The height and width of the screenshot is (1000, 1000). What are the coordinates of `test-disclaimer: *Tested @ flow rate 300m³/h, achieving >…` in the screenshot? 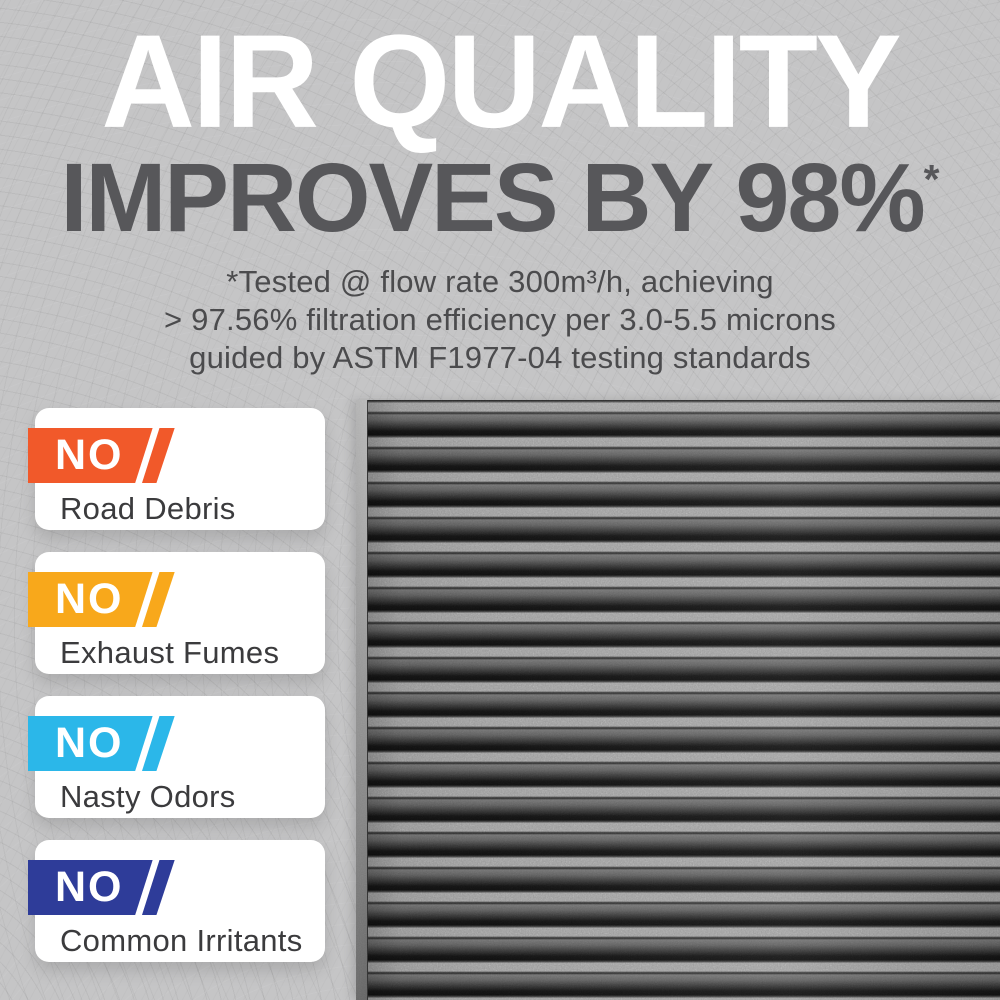 It's located at (500, 320).